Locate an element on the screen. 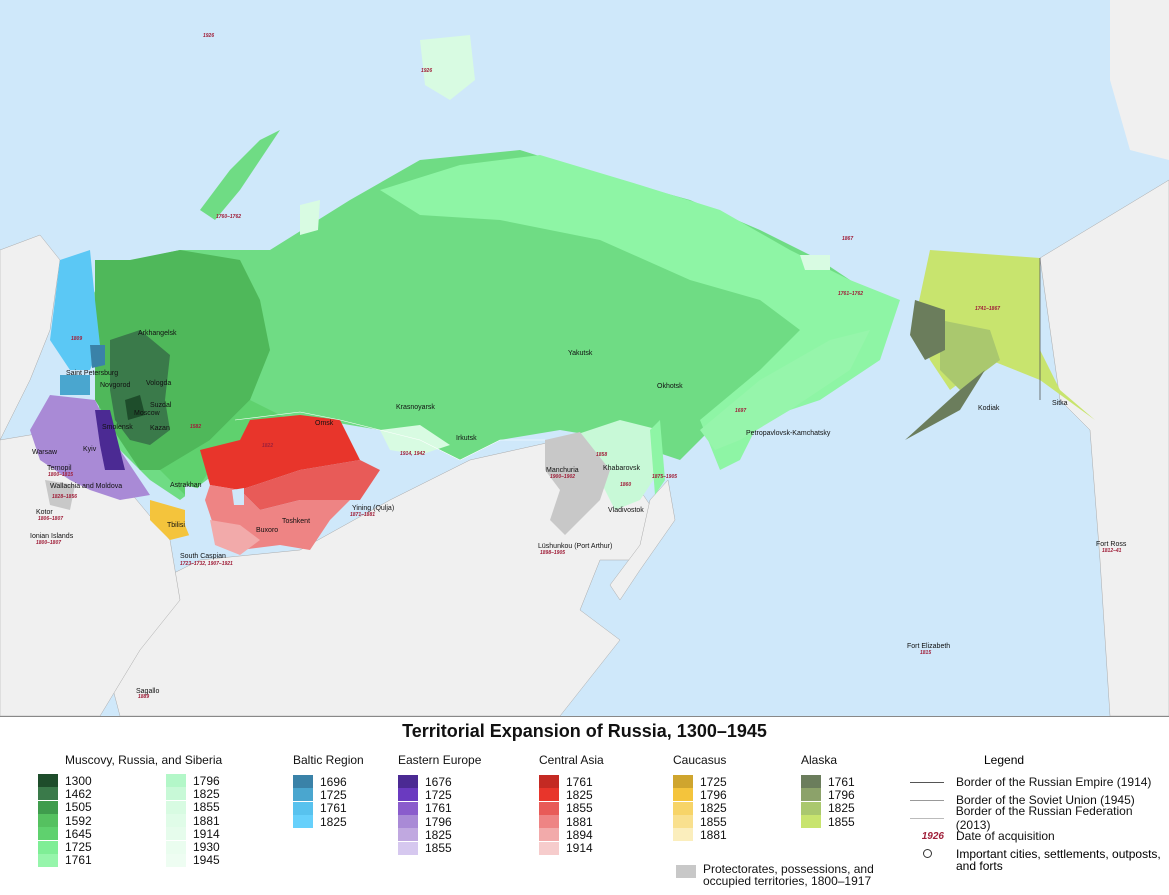  legend-group-muscovy: Muscovy, Russia, and Siberia is located at coordinates (143, 764).